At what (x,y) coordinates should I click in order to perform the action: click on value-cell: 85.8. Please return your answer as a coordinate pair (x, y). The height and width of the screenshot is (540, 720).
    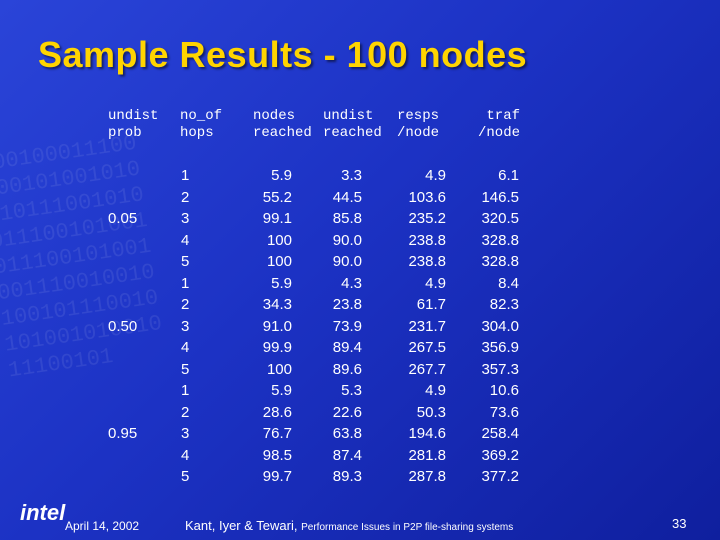
    Looking at the image, I should click on (347, 218).